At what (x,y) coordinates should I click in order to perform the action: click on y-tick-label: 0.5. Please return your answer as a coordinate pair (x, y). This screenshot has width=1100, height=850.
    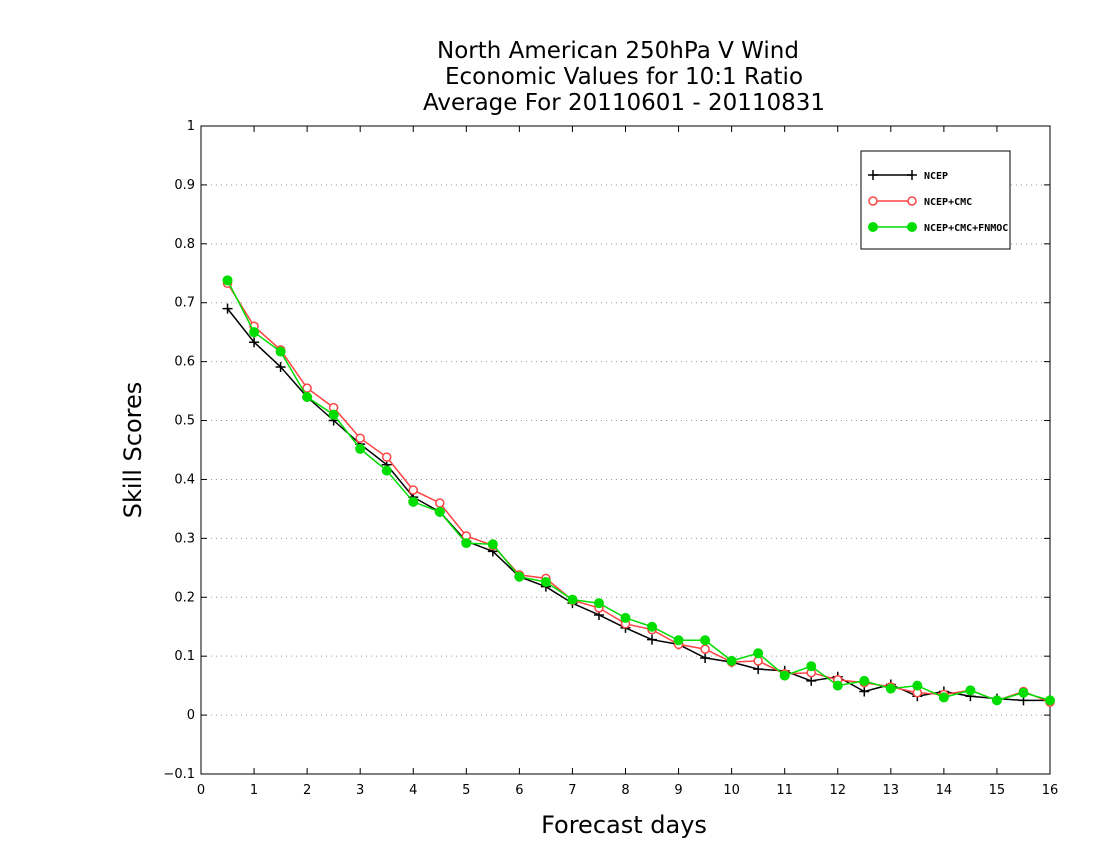
    Looking at the image, I should click on (184, 421).